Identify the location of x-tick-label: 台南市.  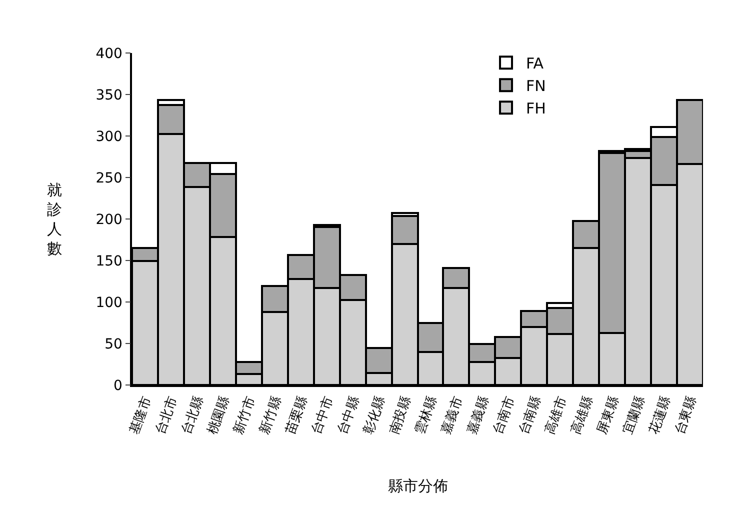
(504, 415).